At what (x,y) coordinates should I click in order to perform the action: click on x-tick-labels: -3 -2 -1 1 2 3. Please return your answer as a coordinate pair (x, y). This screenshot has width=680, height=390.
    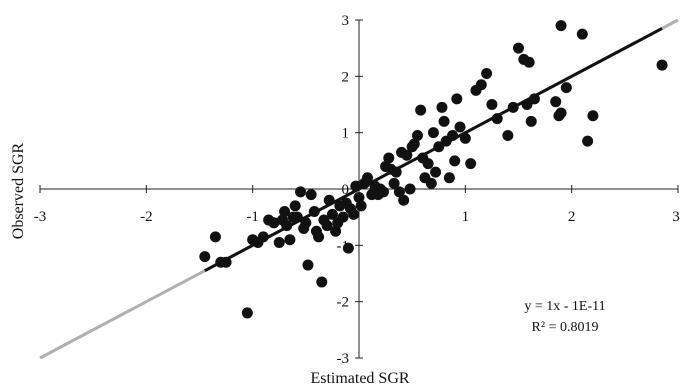
    Looking at the image, I should click on (357, 217).